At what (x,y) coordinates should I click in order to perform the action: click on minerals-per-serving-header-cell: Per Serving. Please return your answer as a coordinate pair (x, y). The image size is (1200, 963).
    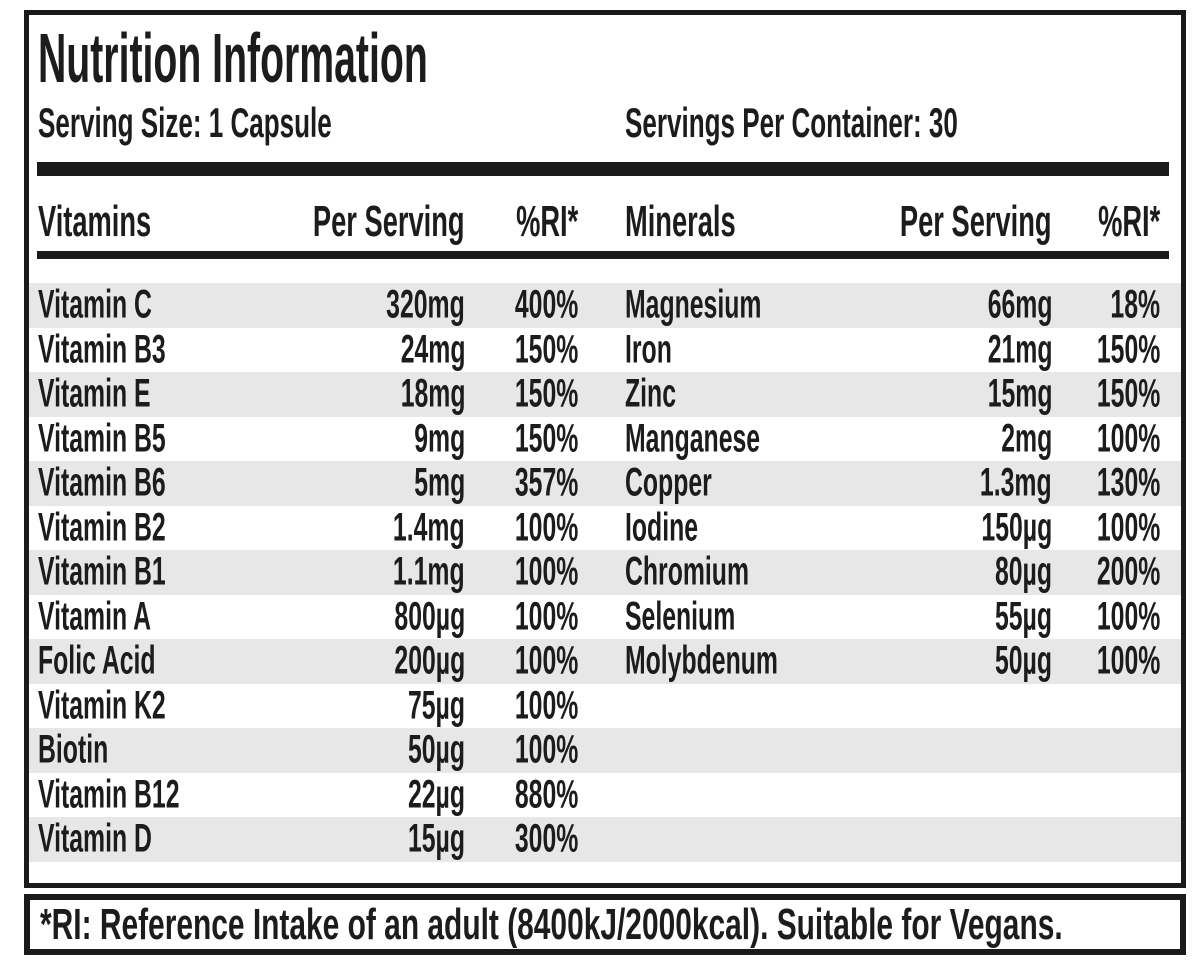
    Looking at the image, I should click on (976, 222).